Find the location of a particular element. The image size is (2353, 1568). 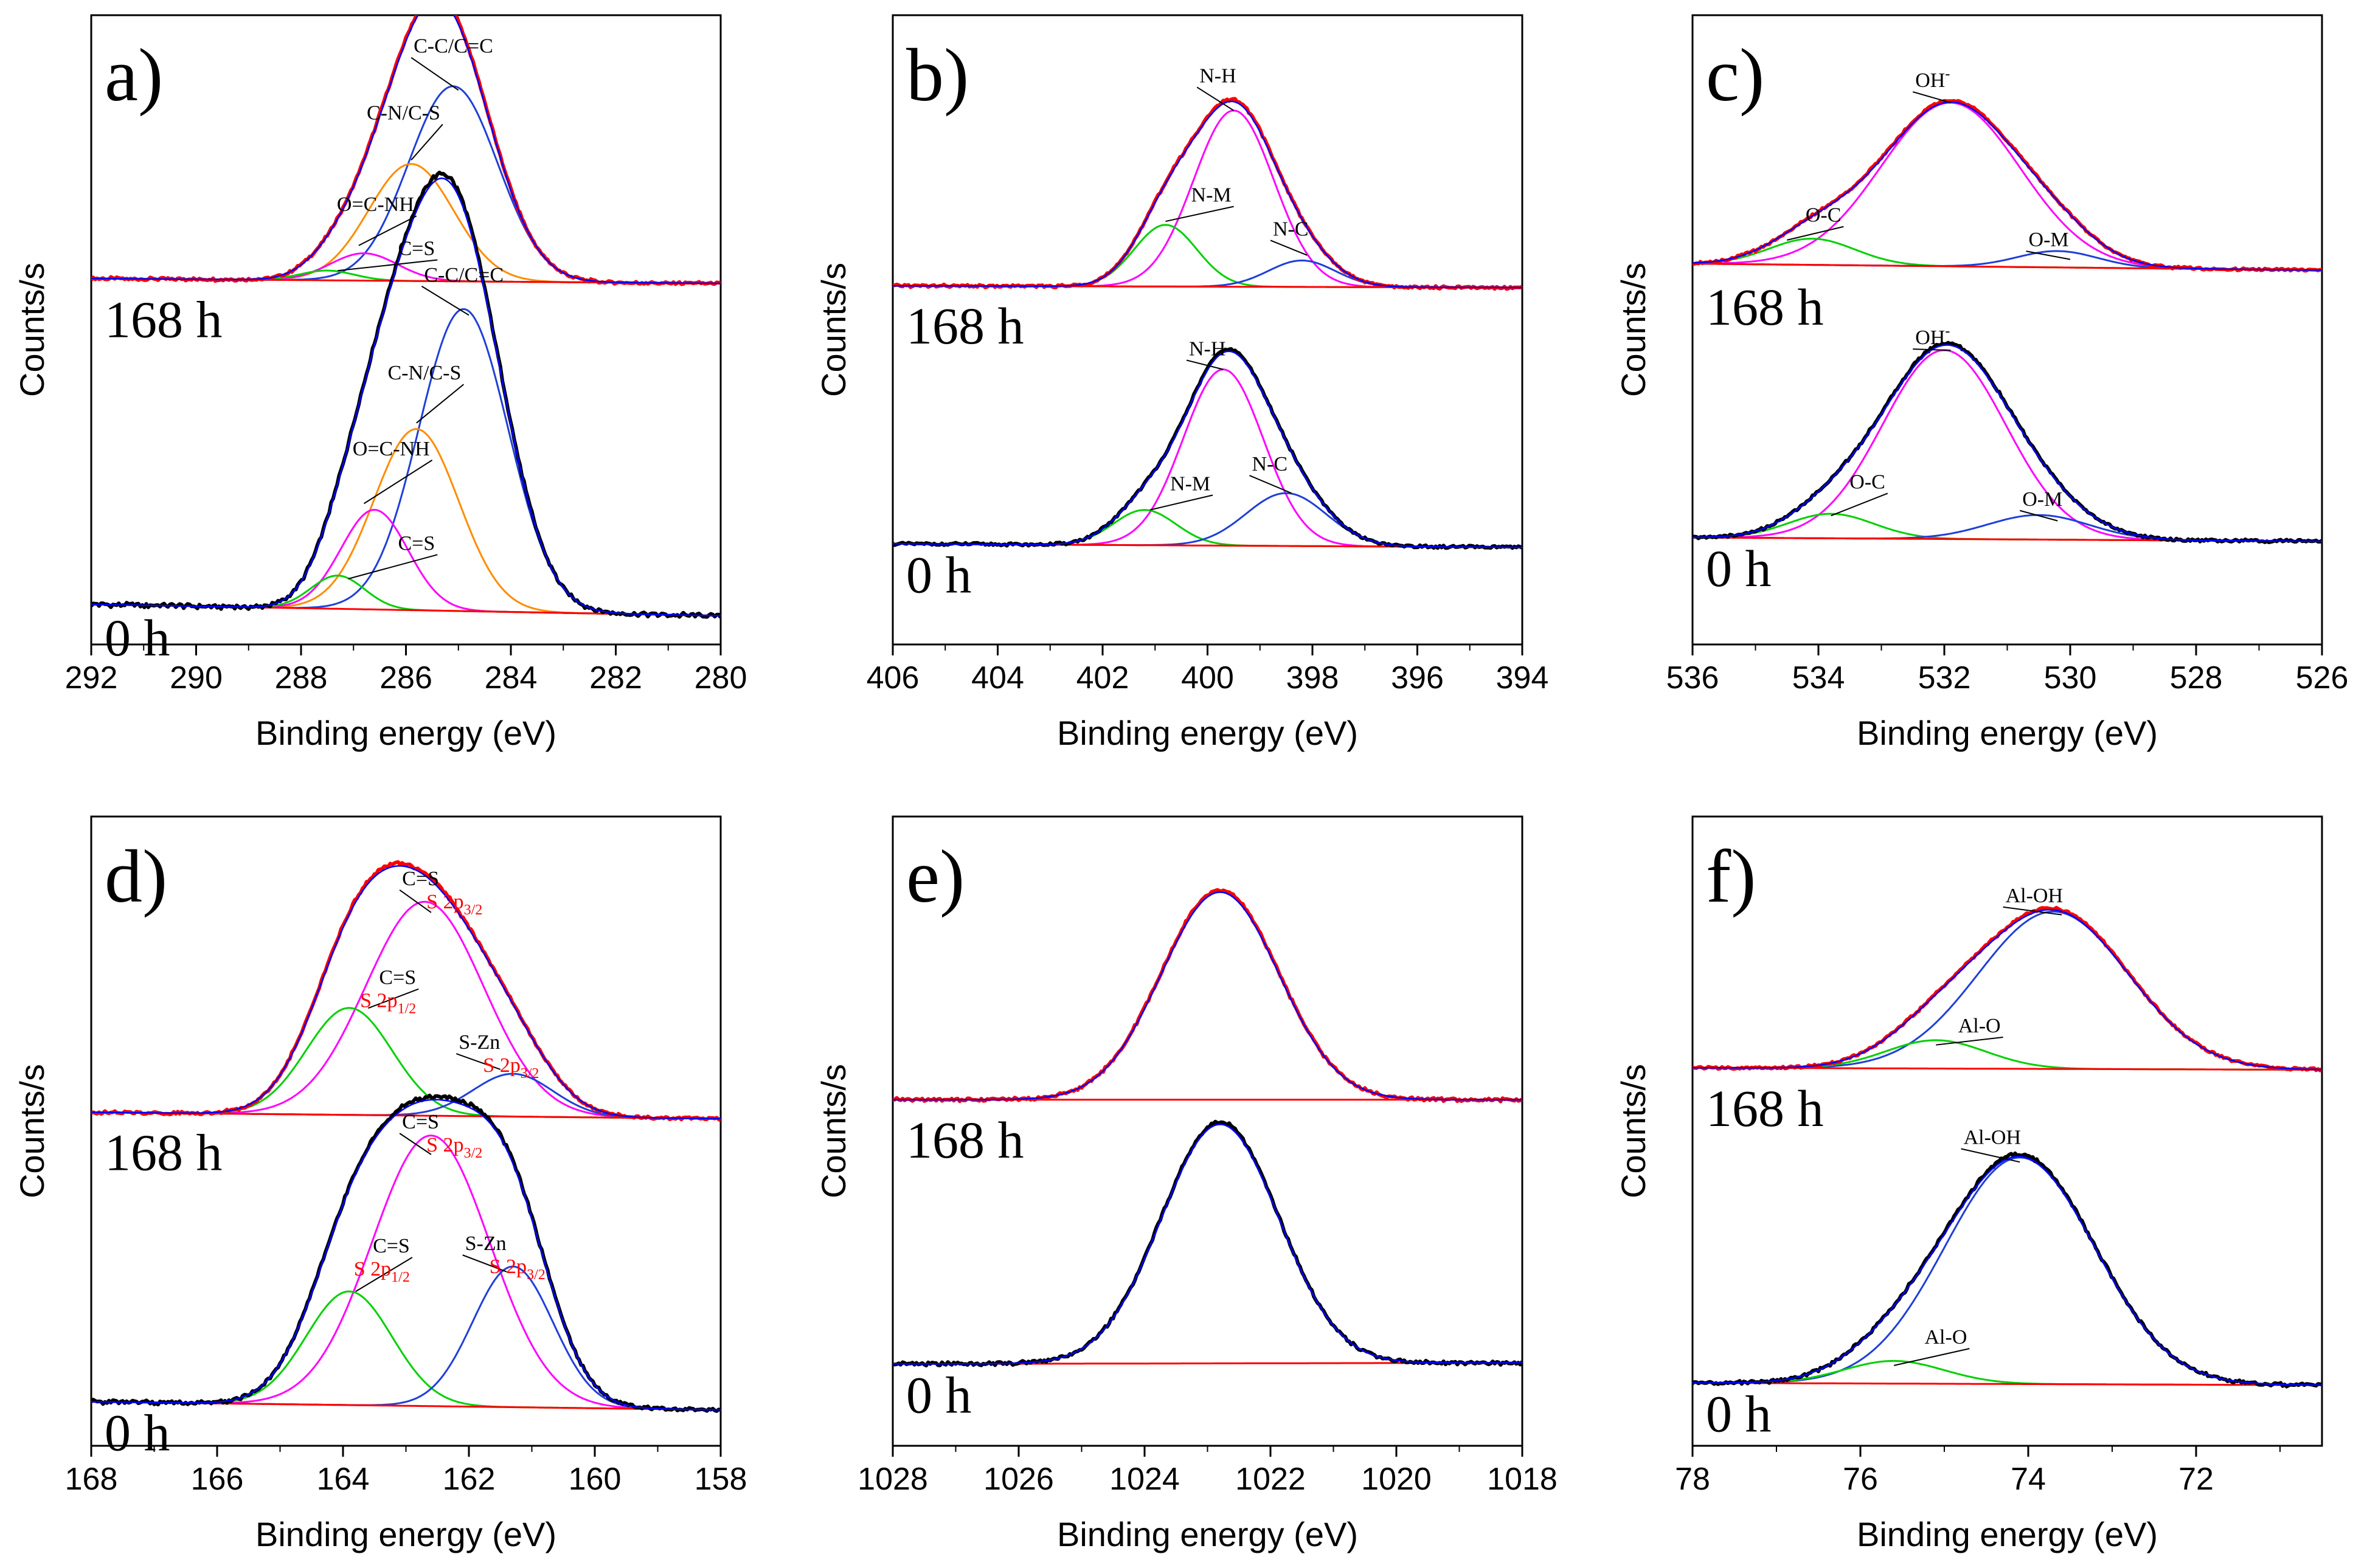

orbital-annotation: S 2p1/2 is located at coordinates (382, 1271).